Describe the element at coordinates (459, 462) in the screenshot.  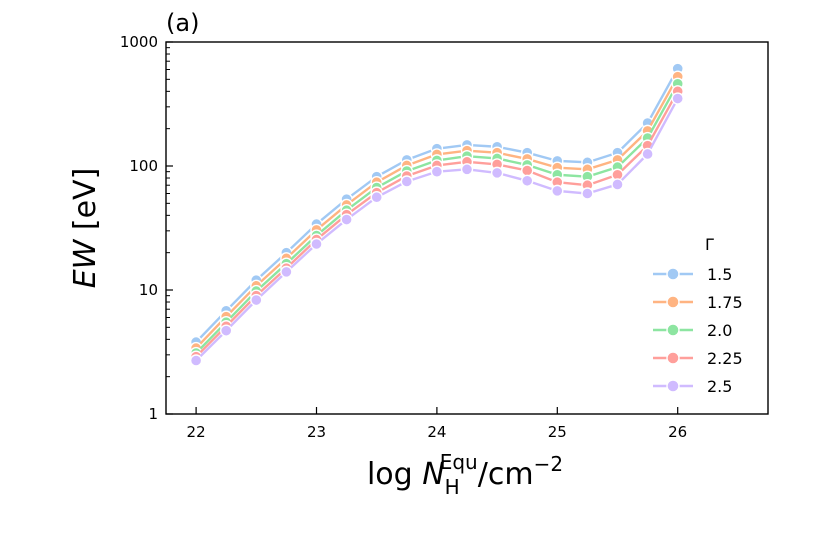
I see `x-axis-sup: Equ` at that location.